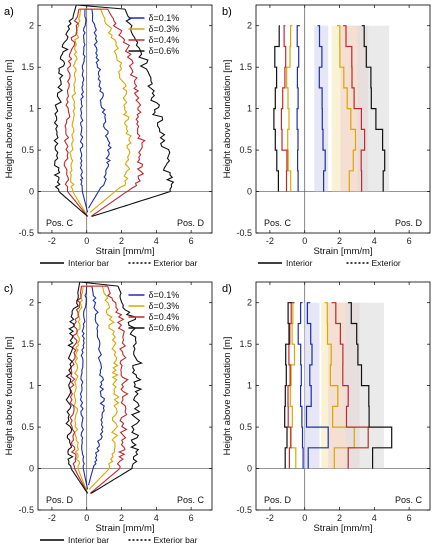 This screenshot has height=555, width=439. Describe the element at coordinates (227, 289) in the screenshot. I see `panel-label: d)` at that location.